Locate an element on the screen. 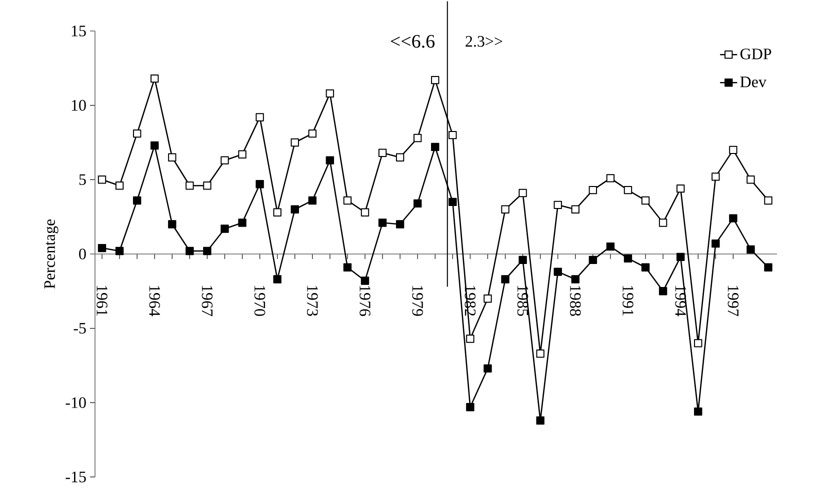 The width and height of the screenshot is (821, 489). x-tick-label: 1991 is located at coordinates (628, 301).